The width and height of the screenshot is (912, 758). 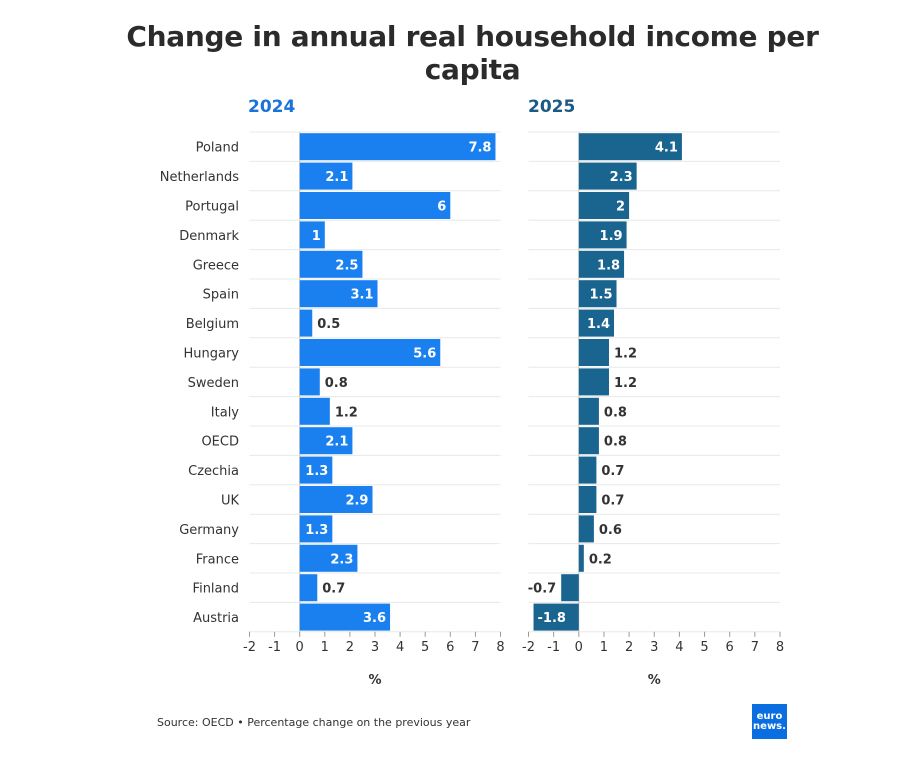 What do you see at coordinates (361, 295) in the screenshot?
I see `data-label: 3.1` at bounding box center [361, 295].